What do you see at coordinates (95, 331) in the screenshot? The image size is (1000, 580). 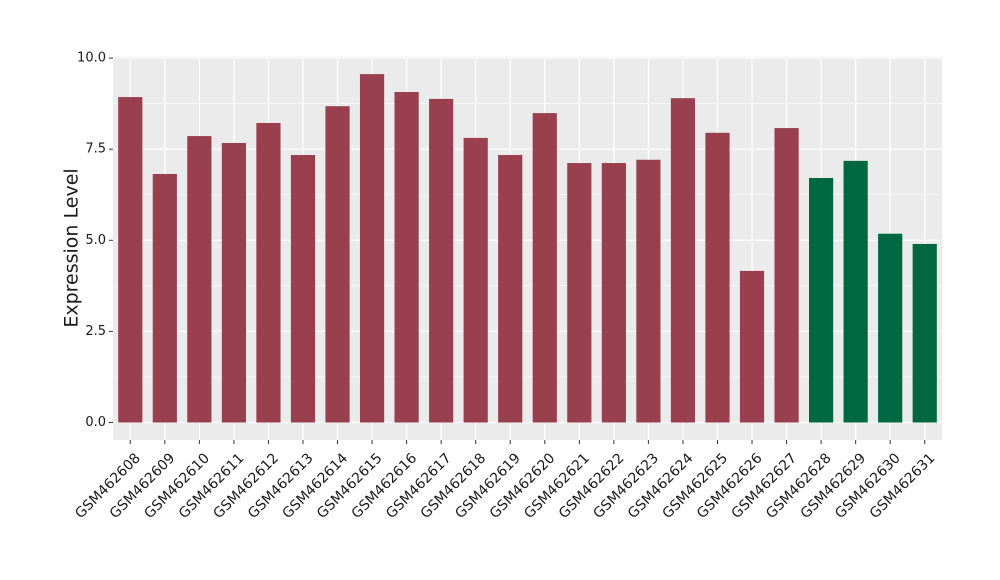 I see `y-tick-label: 2.5` at bounding box center [95, 331].